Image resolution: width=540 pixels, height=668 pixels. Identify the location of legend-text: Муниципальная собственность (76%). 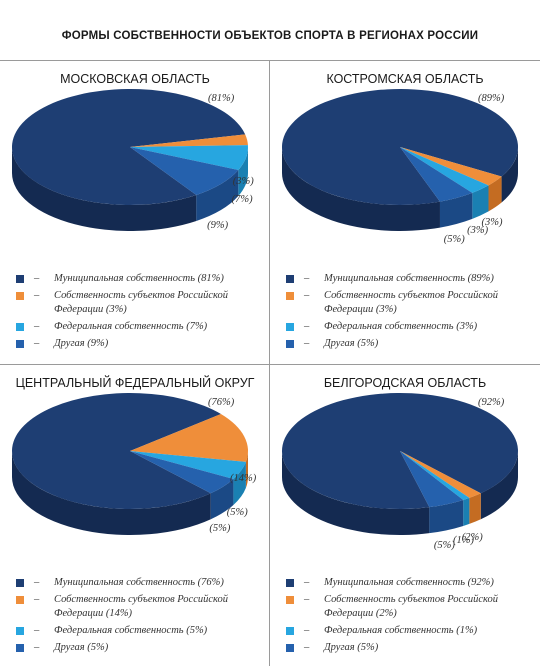
(139, 582).